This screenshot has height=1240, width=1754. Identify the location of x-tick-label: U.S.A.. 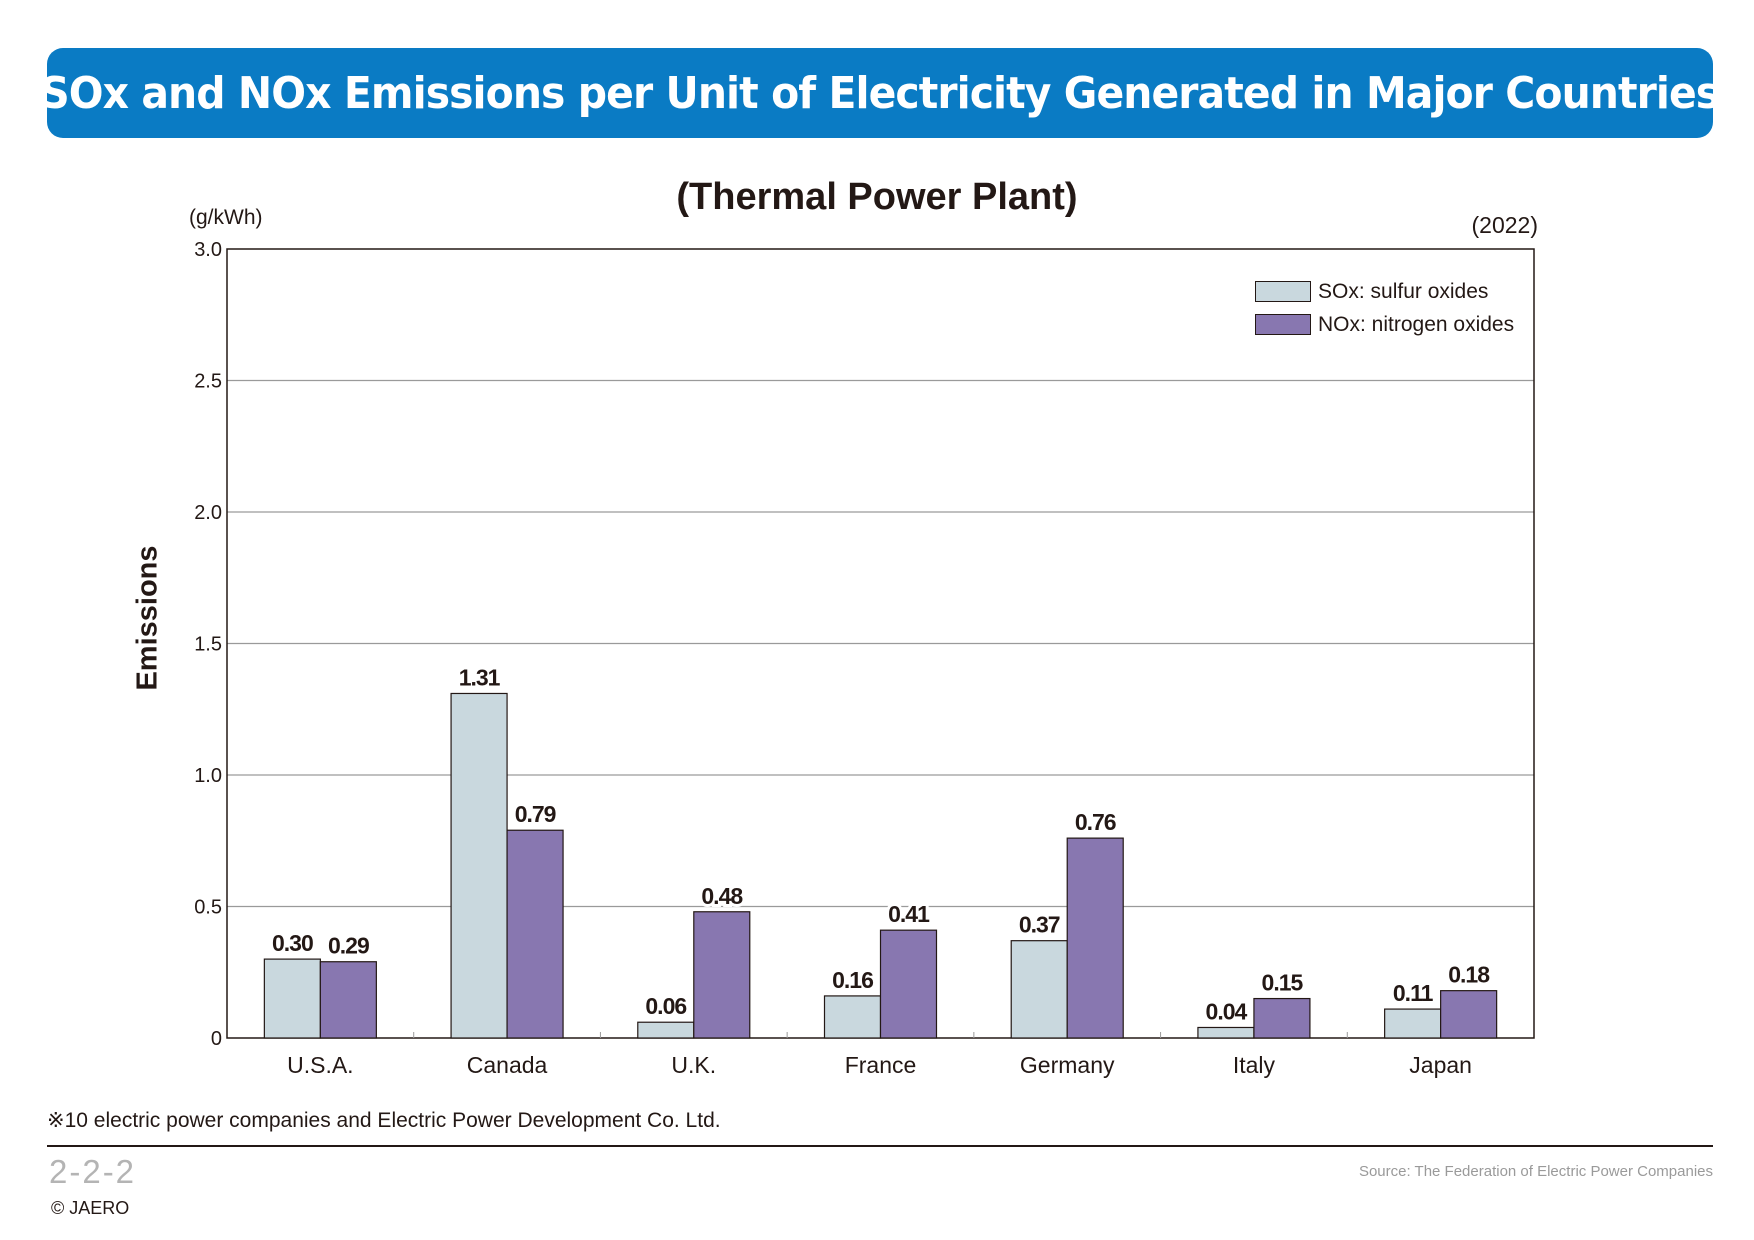
(320, 1065).